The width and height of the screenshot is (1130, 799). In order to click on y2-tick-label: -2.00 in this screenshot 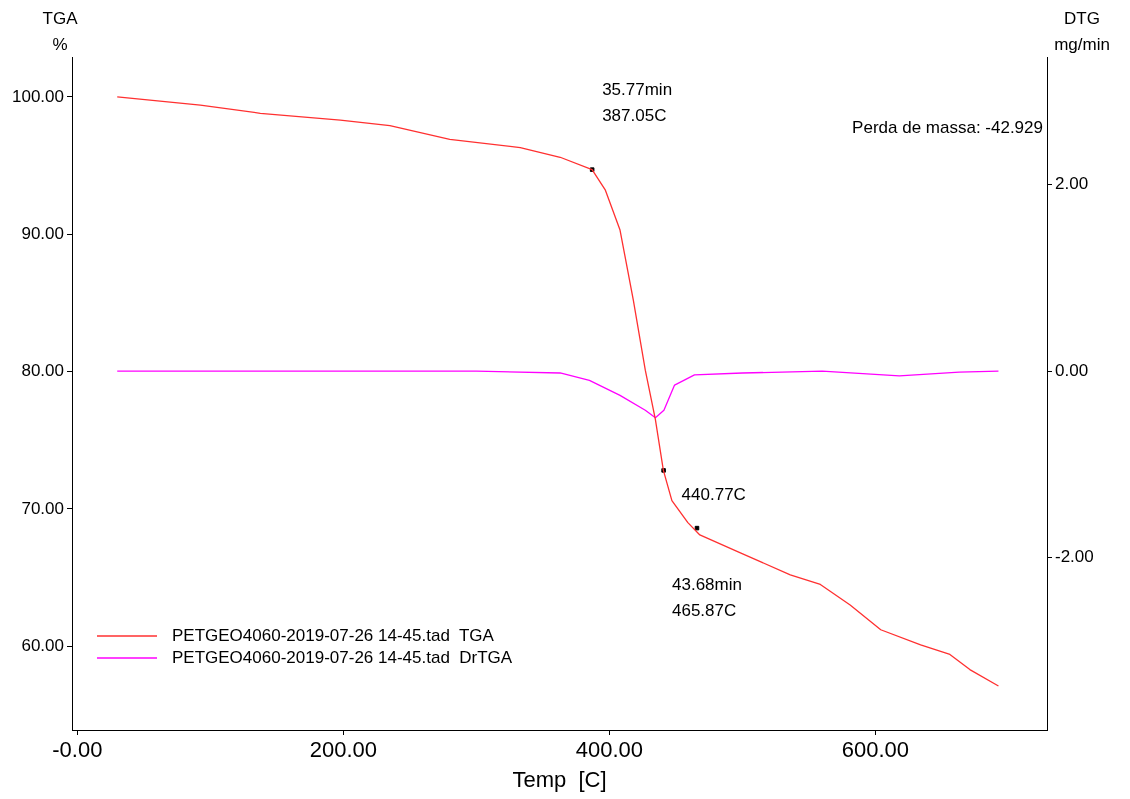, I will do `click(1074, 557)`.